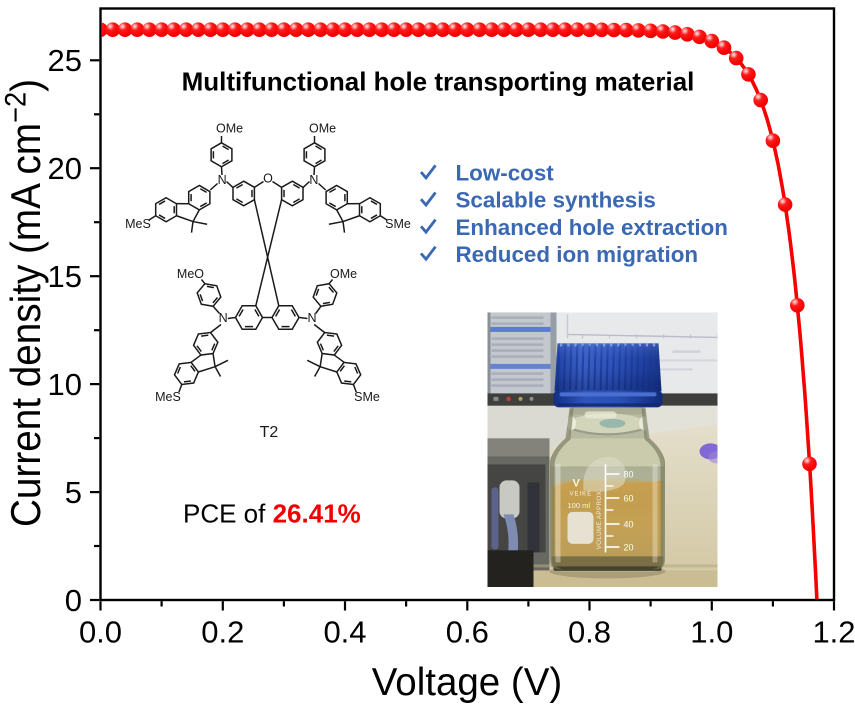 This screenshot has height=709, width=855. I want to click on svg-text: Reduced ion migration, so click(577, 254).